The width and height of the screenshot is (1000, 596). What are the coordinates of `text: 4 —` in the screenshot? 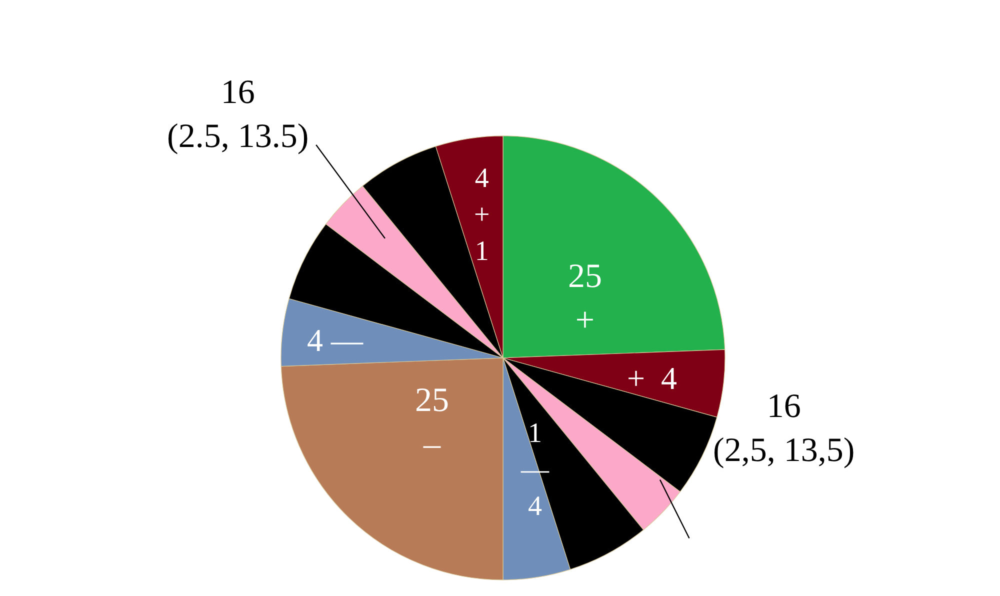 It's located at (335, 340).